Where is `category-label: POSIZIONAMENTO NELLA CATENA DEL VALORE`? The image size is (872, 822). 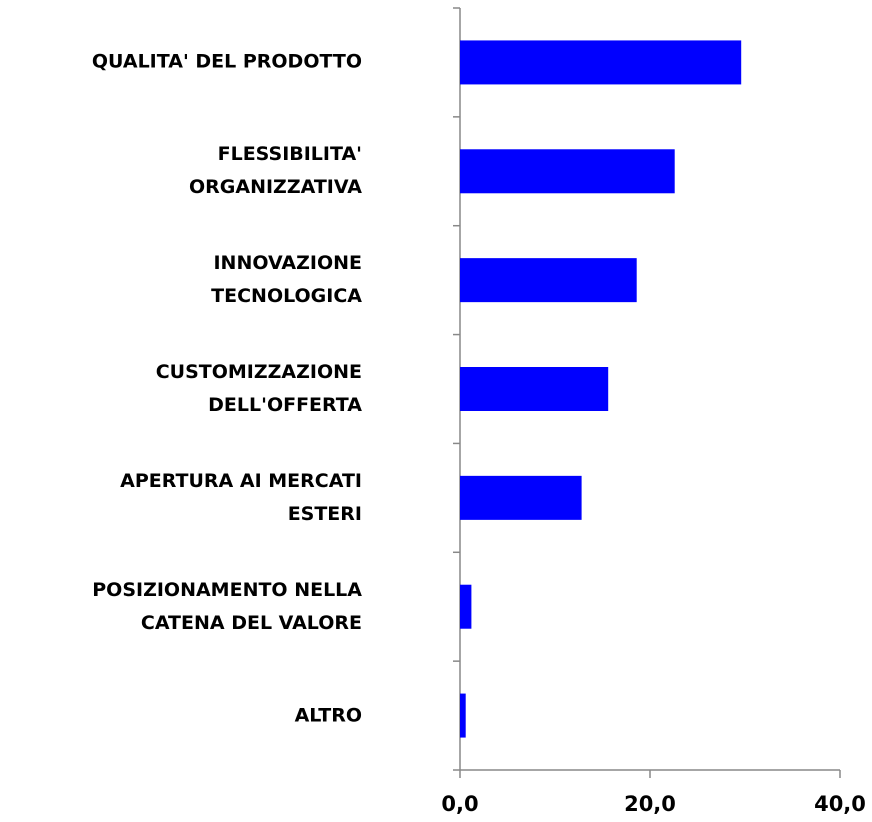
category-label: POSIZIONAMENTO NELLA CATENA DEL VALORE is located at coordinates (227, 606).